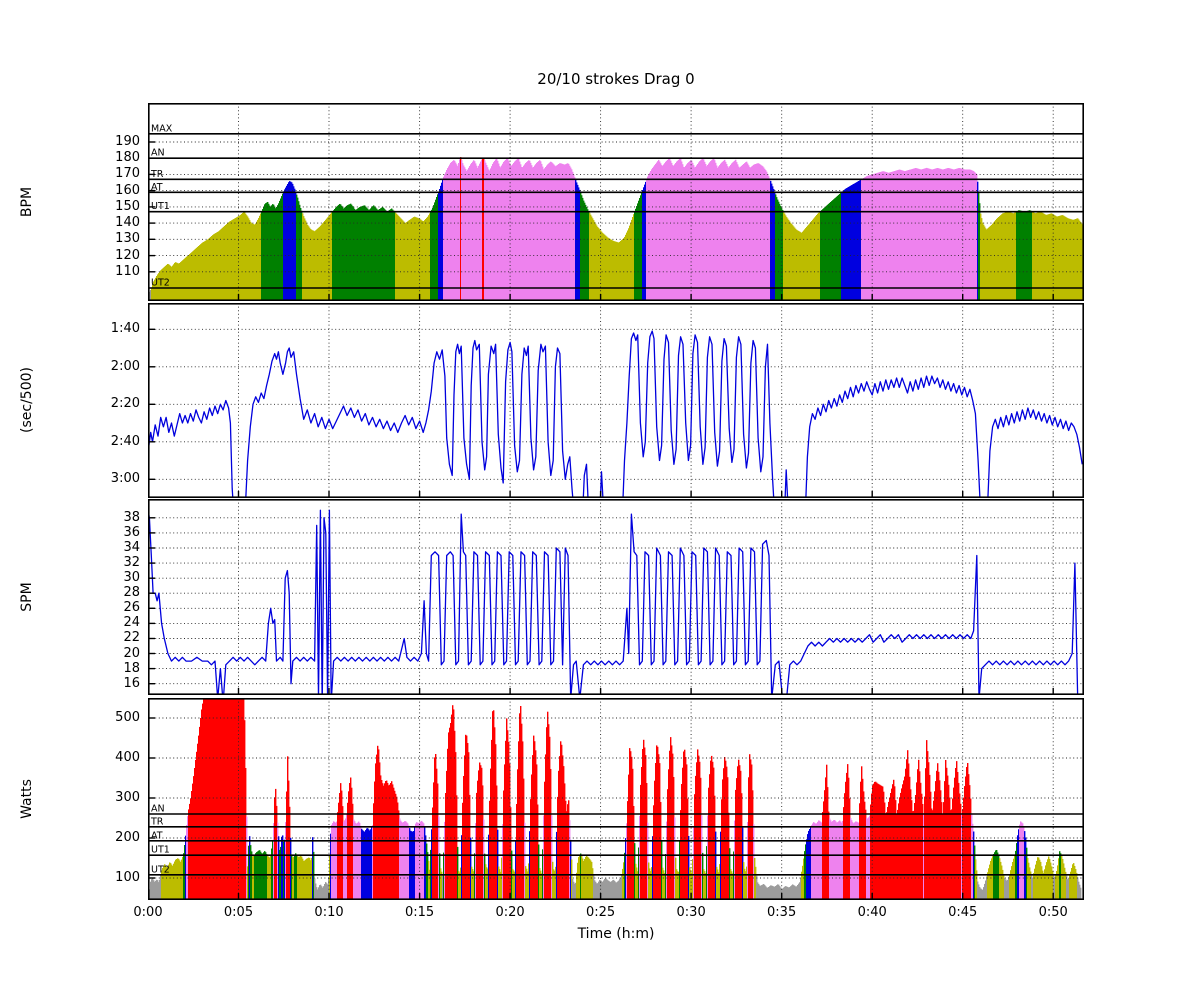 Image resolution: width=1200 pixels, height=1000 pixels. Describe the element at coordinates (127, 141) in the screenshot. I see `y-tick-label: 190` at that location.